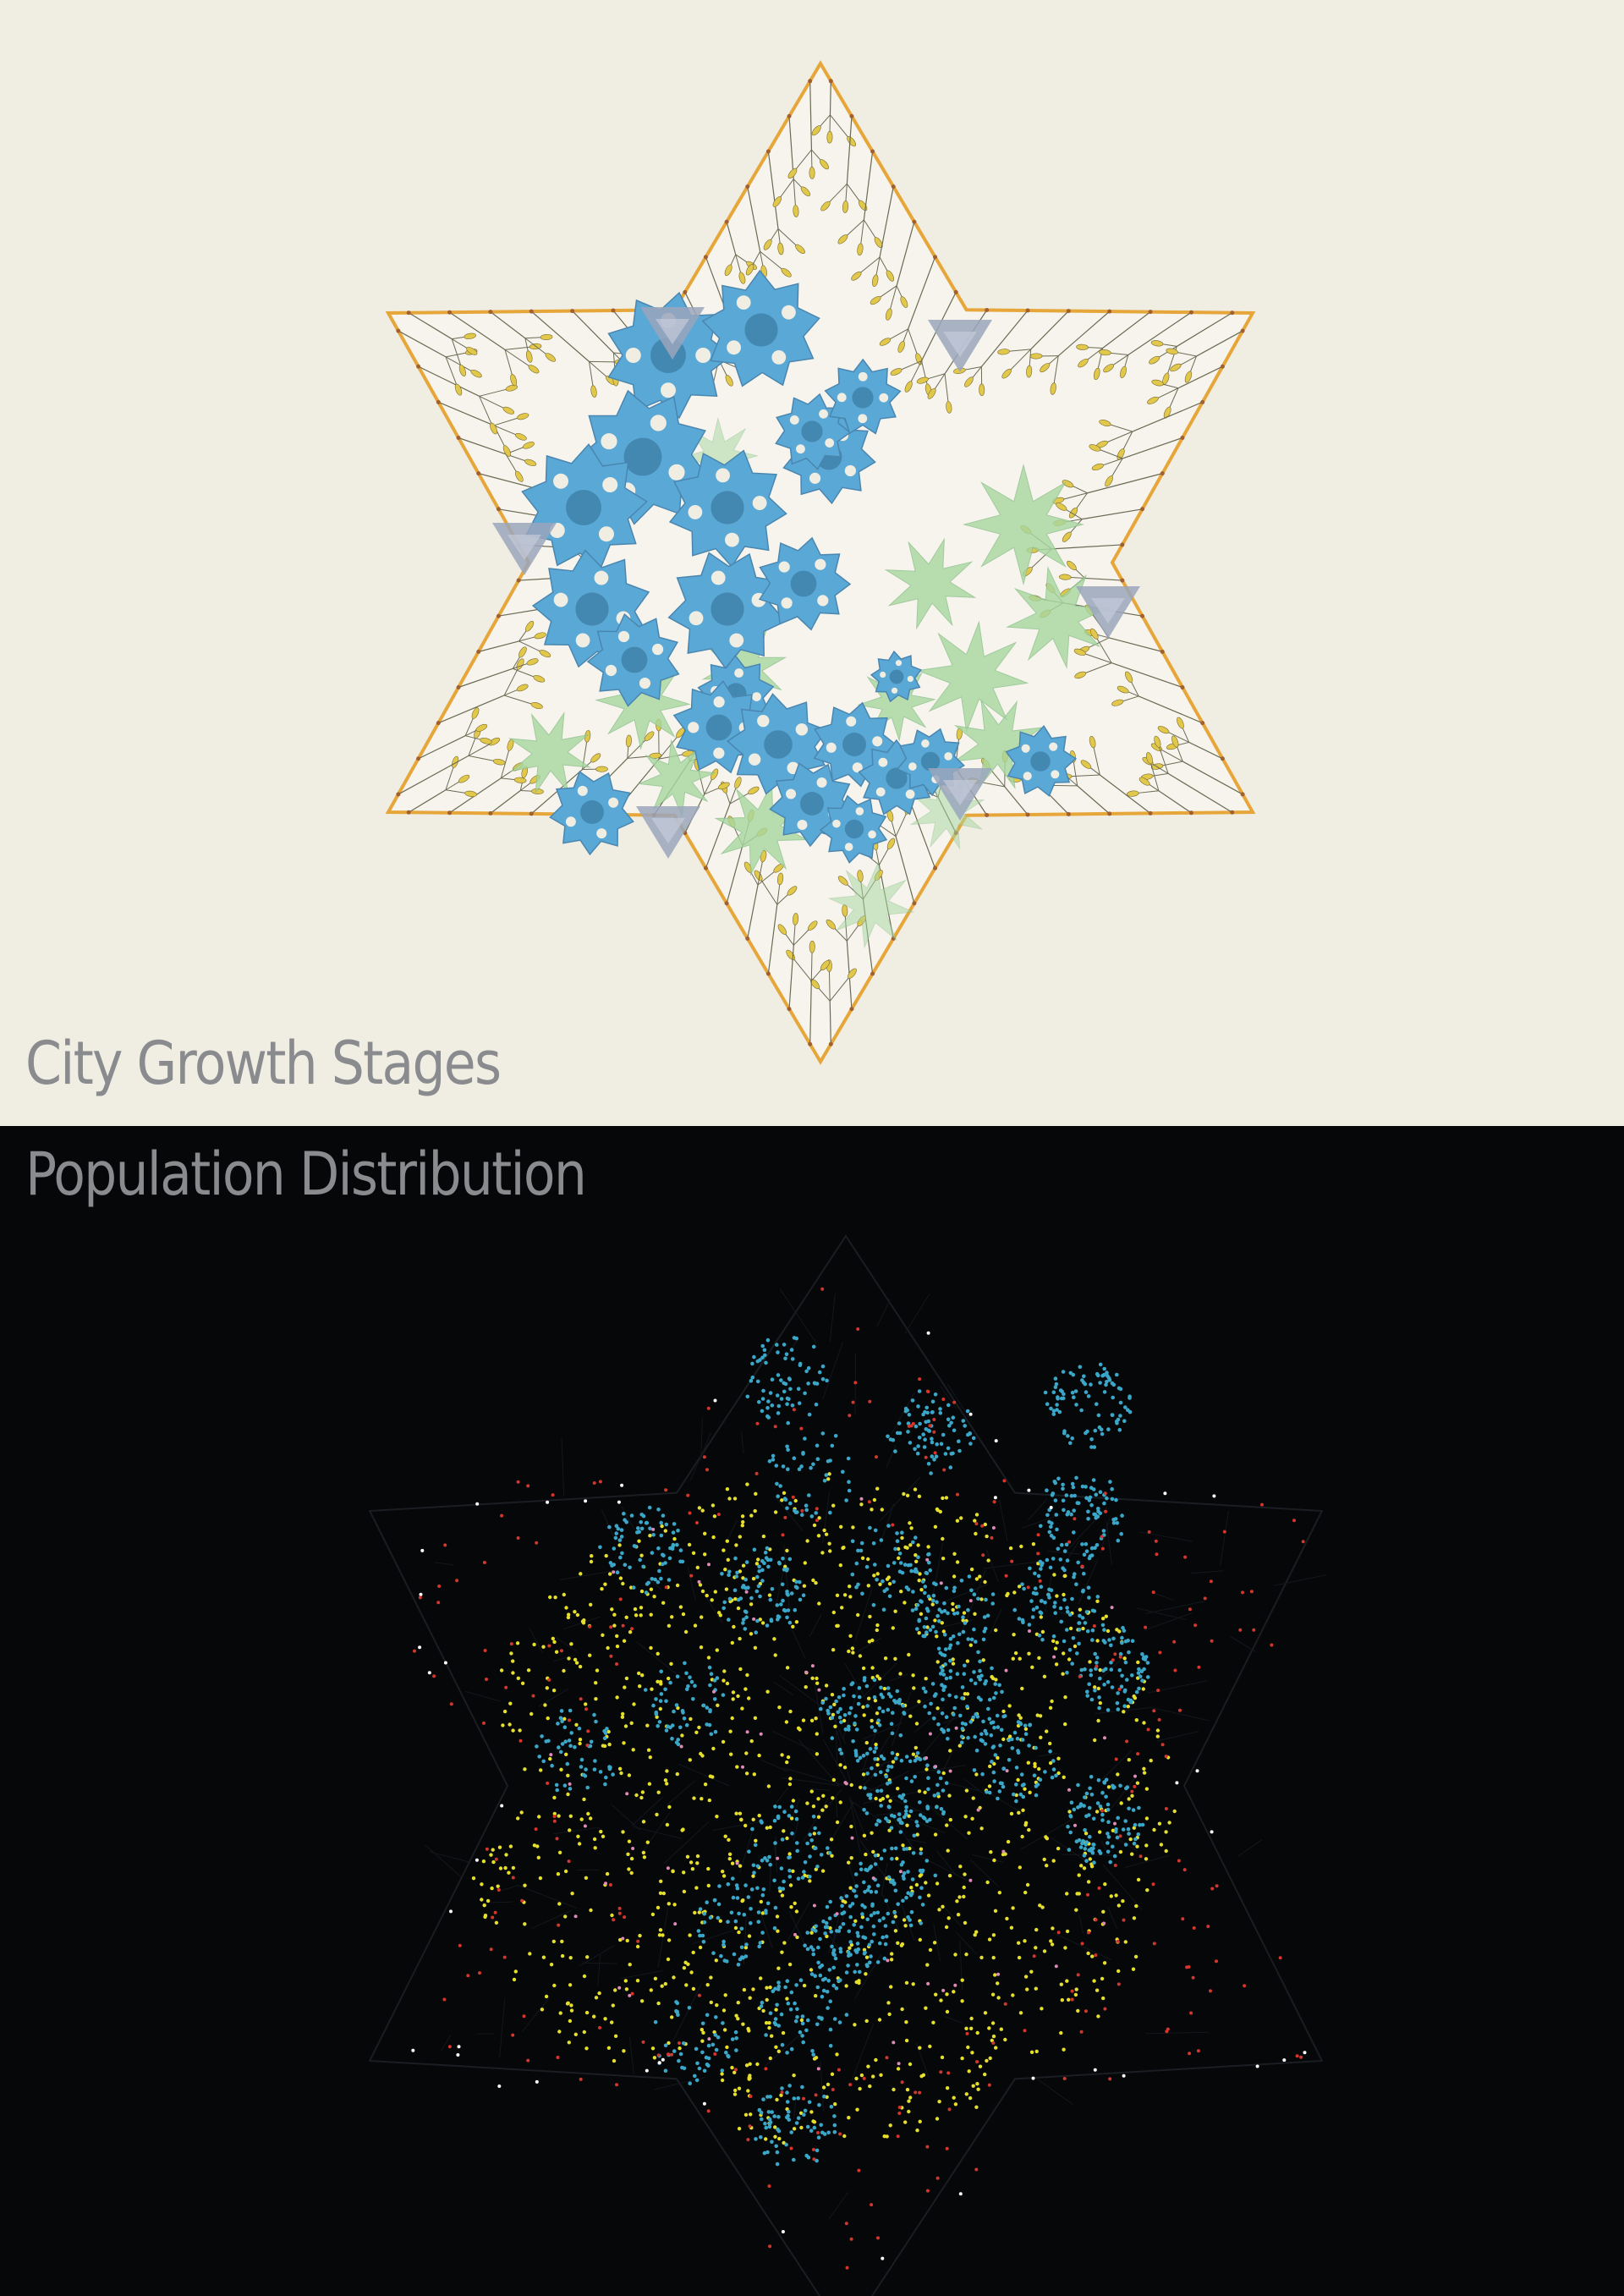 The width and height of the screenshot is (1624, 2296). Describe the element at coordinates (306, 1174) in the screenshot. I see `panel-title-population: Population Distribution` at that location.